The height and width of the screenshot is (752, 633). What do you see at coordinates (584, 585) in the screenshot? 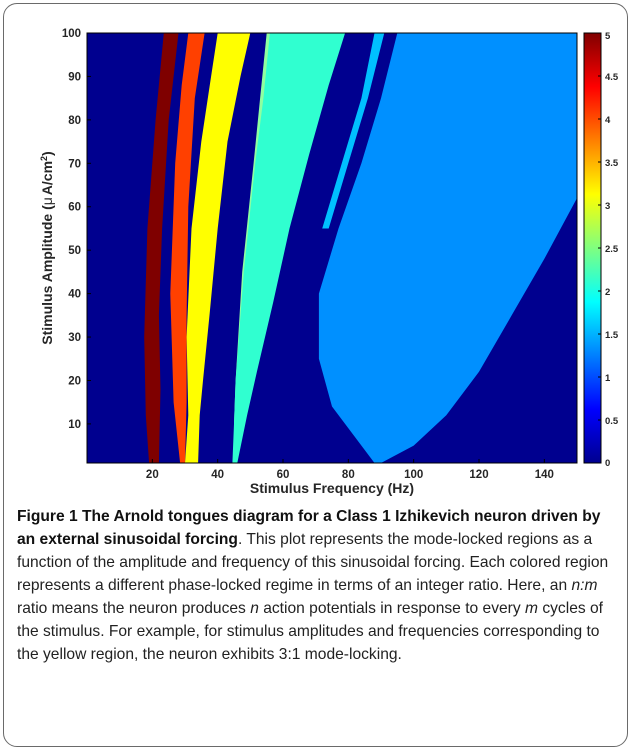
I see `caption-ratio: n:m` at bounding box center [584, 585].